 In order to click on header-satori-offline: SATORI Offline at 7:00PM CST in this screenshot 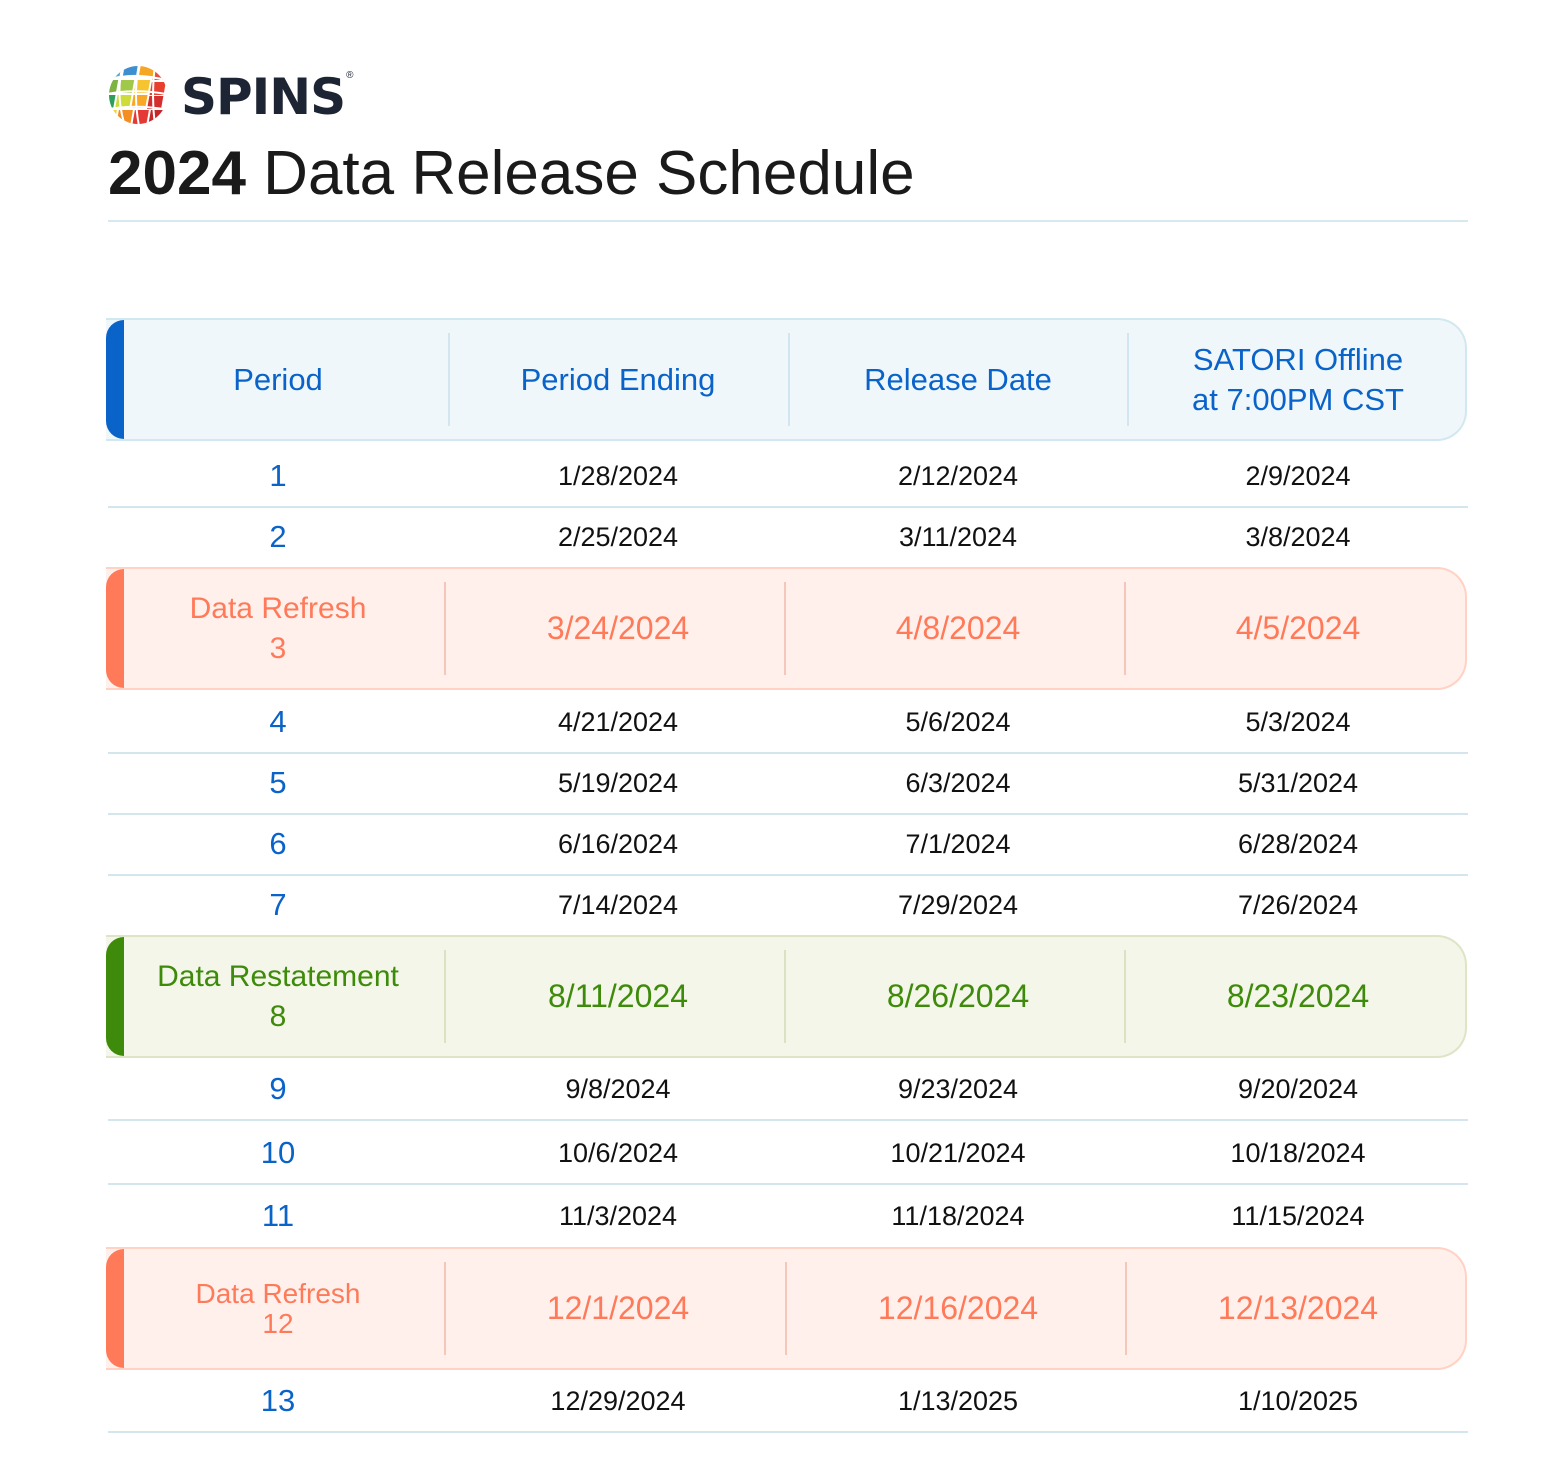, I will do `click(1296, 379)`.